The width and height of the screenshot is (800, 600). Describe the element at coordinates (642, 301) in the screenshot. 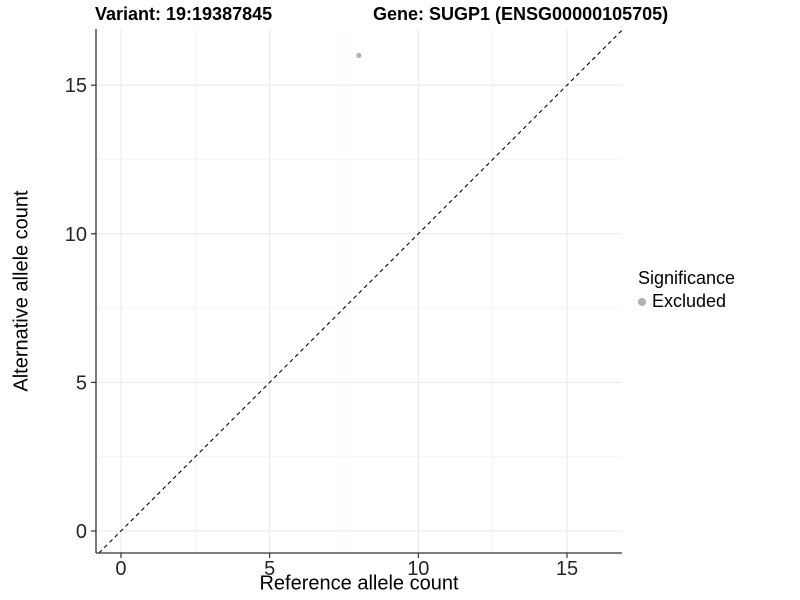

I see `legend-point-icon` at that location.